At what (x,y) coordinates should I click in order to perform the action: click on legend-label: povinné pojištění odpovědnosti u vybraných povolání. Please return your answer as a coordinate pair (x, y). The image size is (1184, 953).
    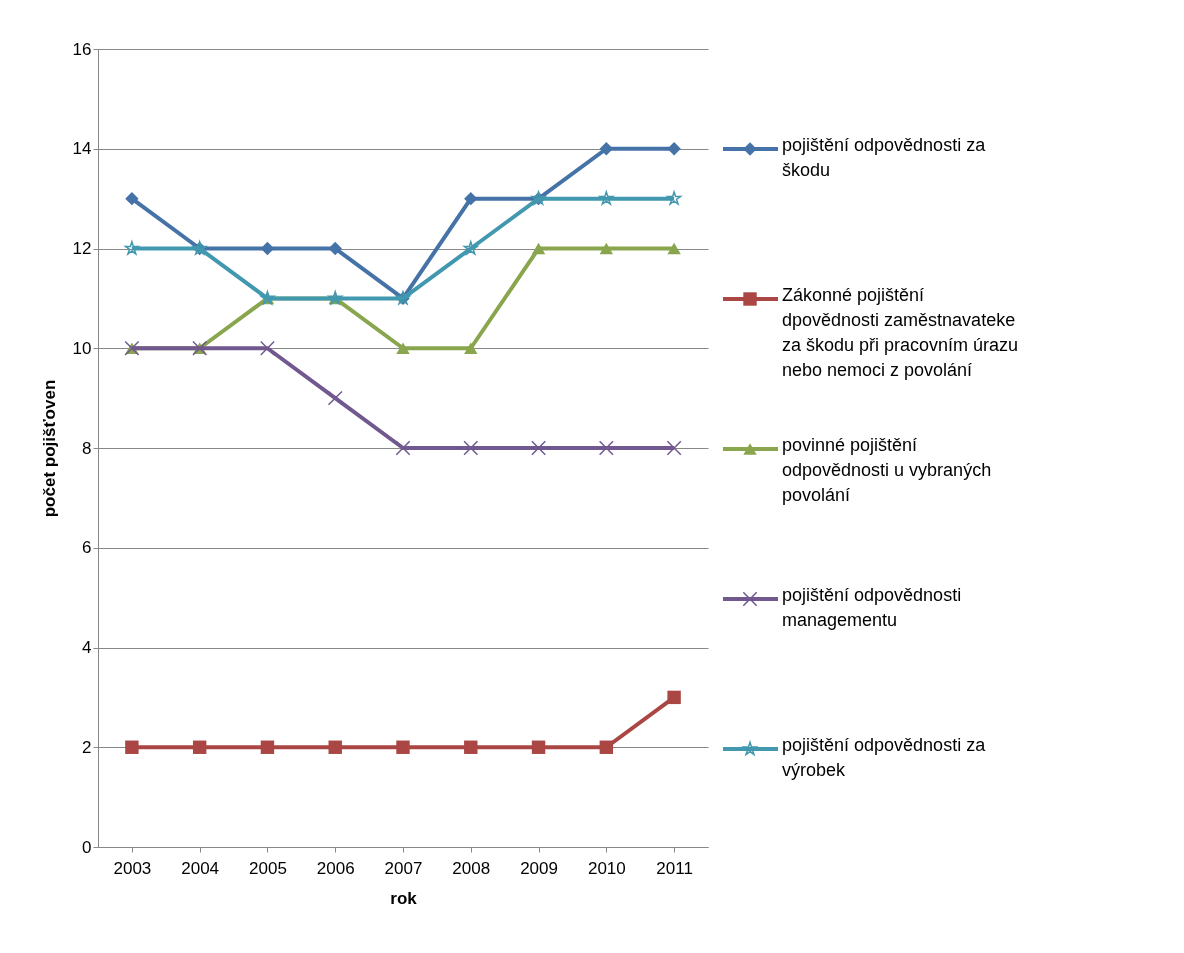
    Looking at the image, I should click on (887, 470).